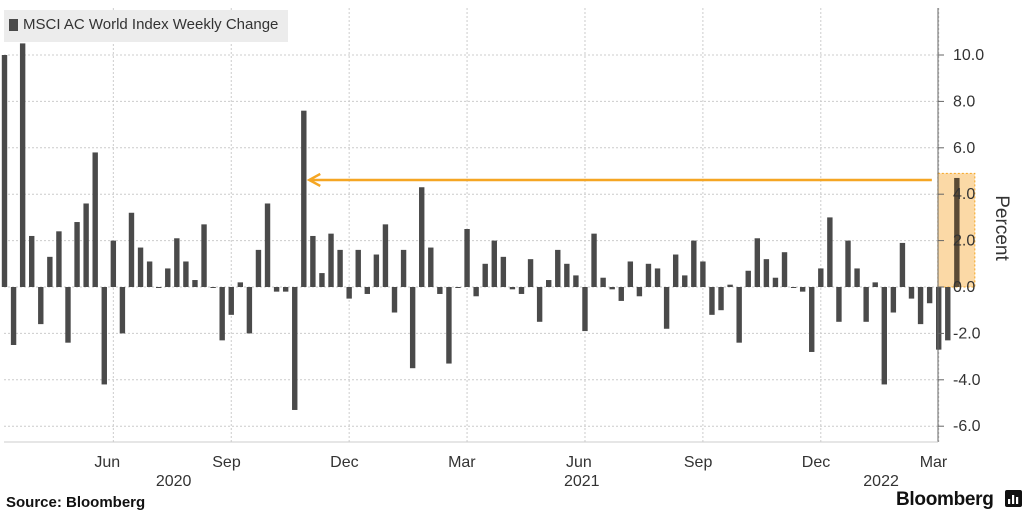  I want to click on x-tick-label-month: Sep, so click(698, 462).